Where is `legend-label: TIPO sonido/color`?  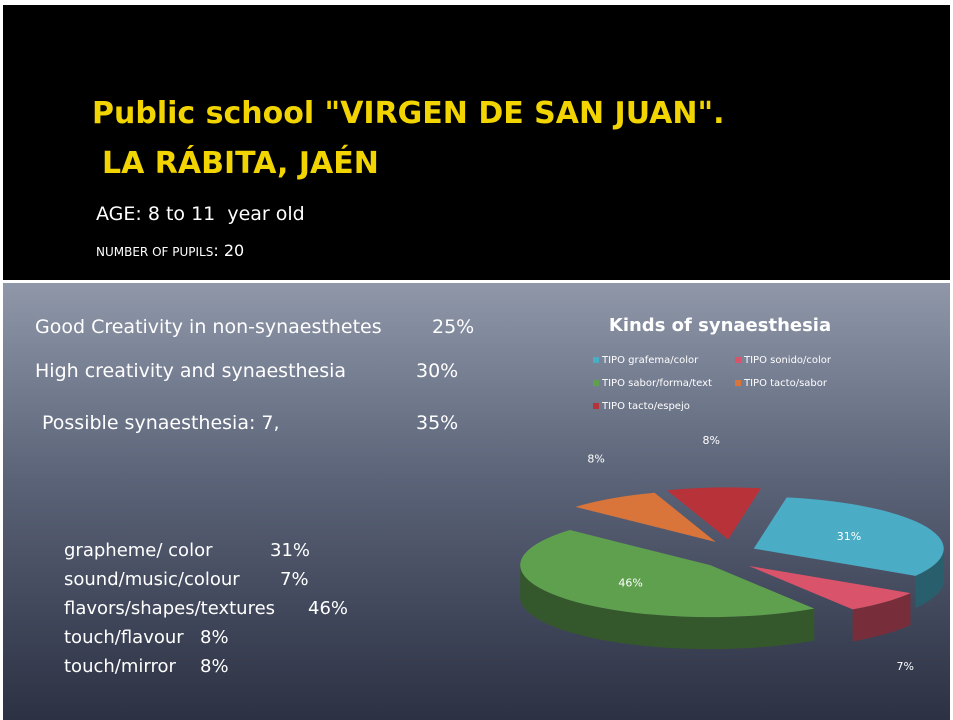
legend-label: TIPO sonido/color is located at coordinates (787, 360).